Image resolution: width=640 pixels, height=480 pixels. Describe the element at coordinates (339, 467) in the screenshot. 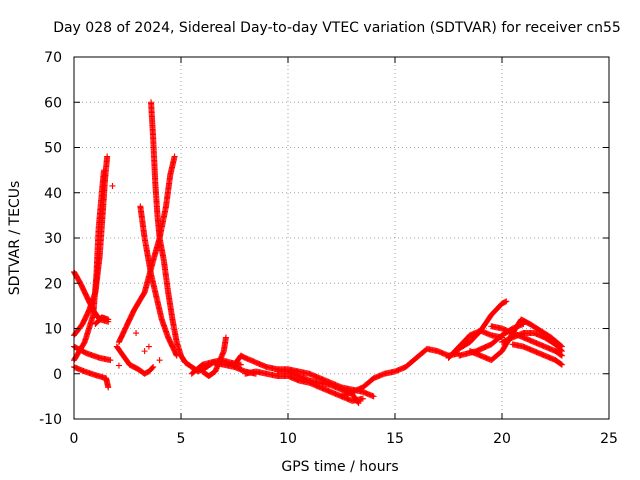

I see `x-axis-label: GPS time / hours` at that location.